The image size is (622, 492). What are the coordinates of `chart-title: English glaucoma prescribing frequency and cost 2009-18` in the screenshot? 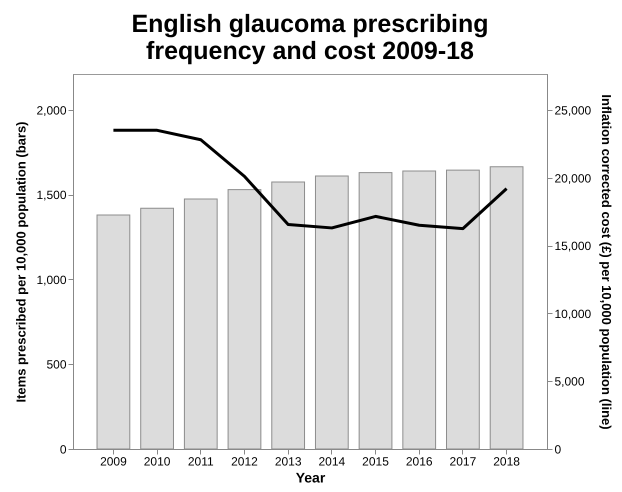 It's located at (310, 37).